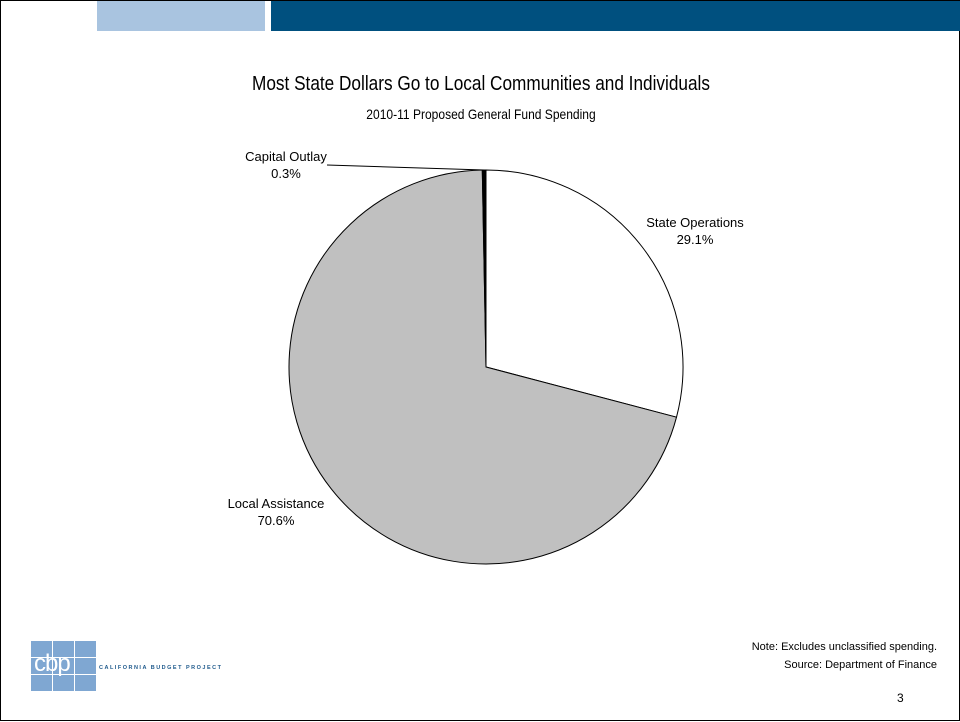  I want to click on chart-subtitle: 2010-11 Proposed General Fund Spending, so click(481, 114).